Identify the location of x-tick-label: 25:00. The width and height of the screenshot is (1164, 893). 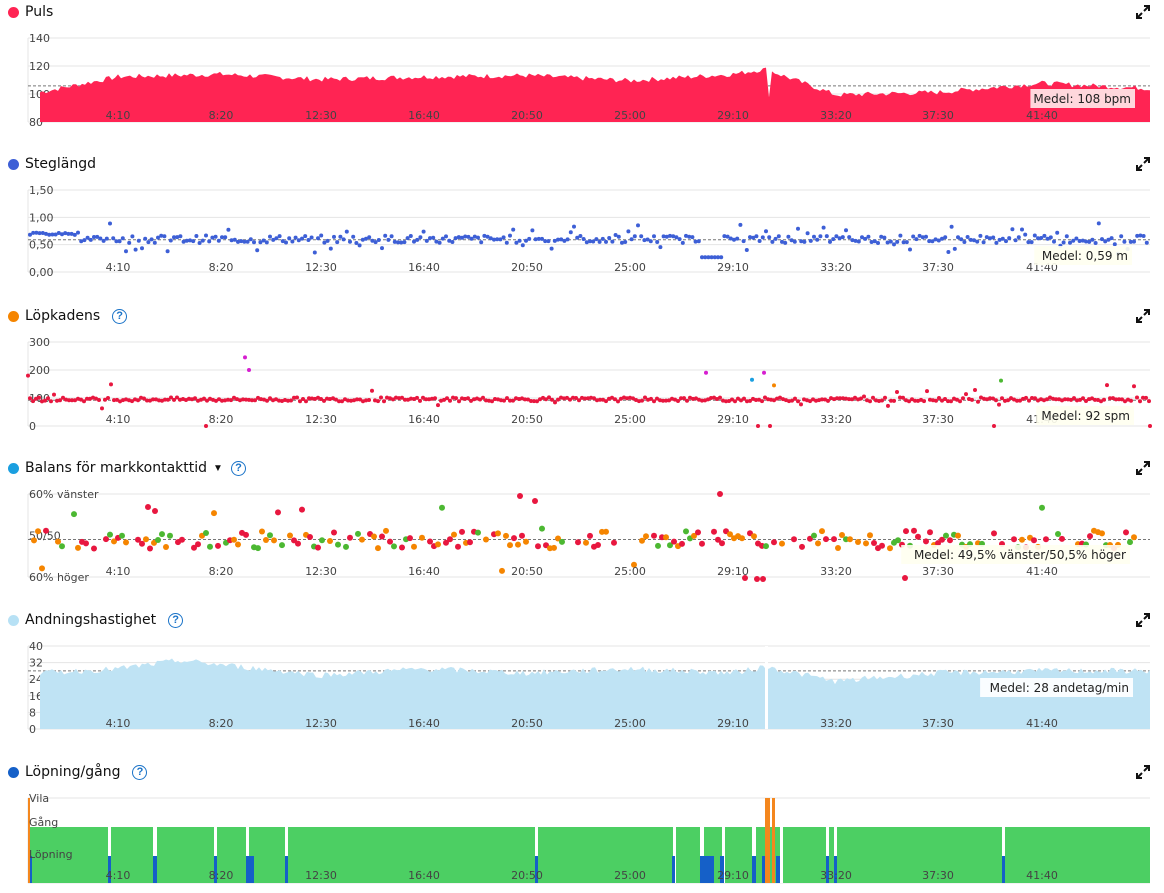
(630, 875).